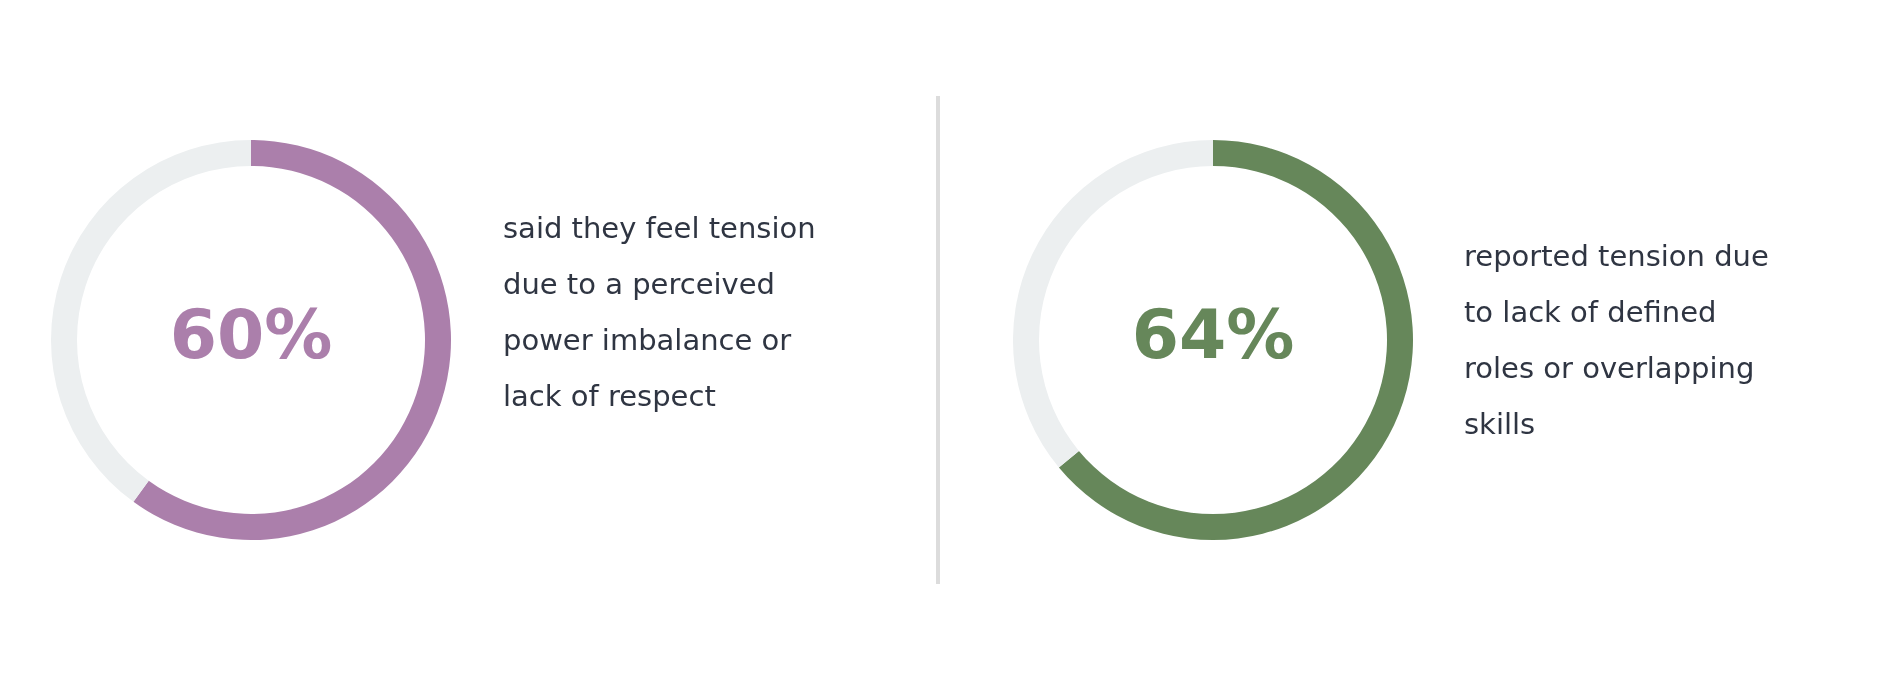 This screenshot has height=680, width=1877. Describe the element at coordinates (660, 312) in the screenshot. I see `text: said they feel tension due to a perceived power imbalance or lack of respect` at that location.